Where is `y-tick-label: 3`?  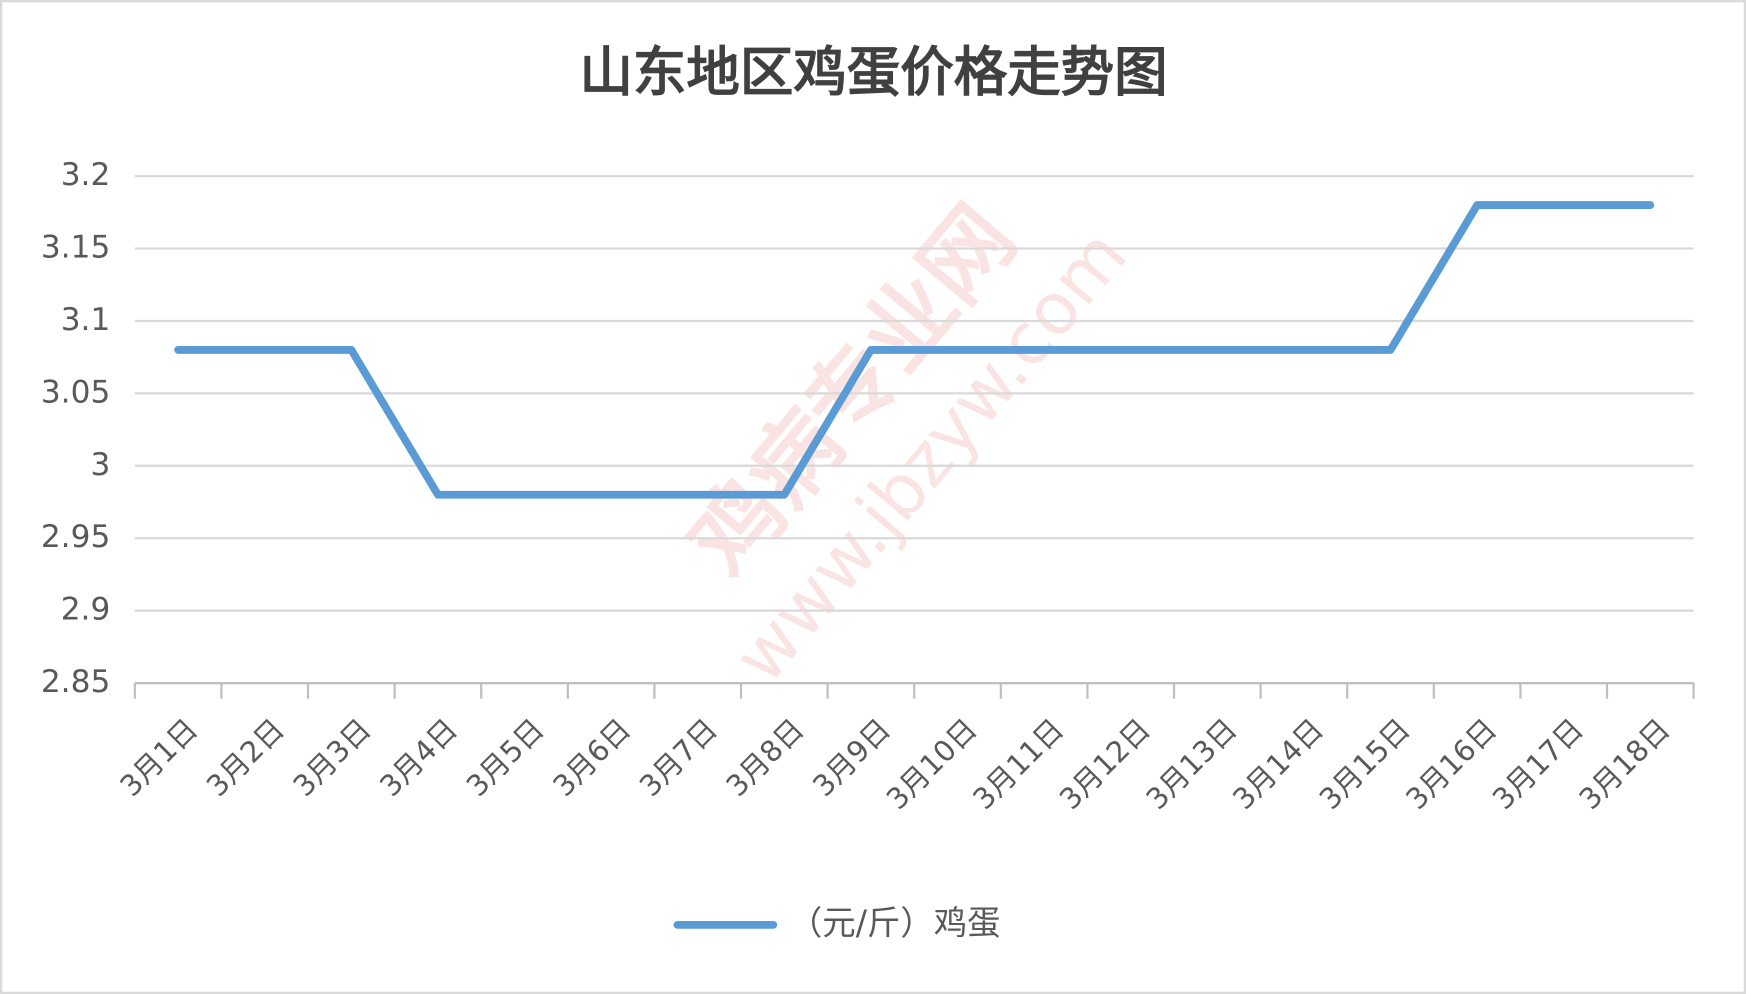
y-tick-label: 3 is located at coordinates (100, 465).